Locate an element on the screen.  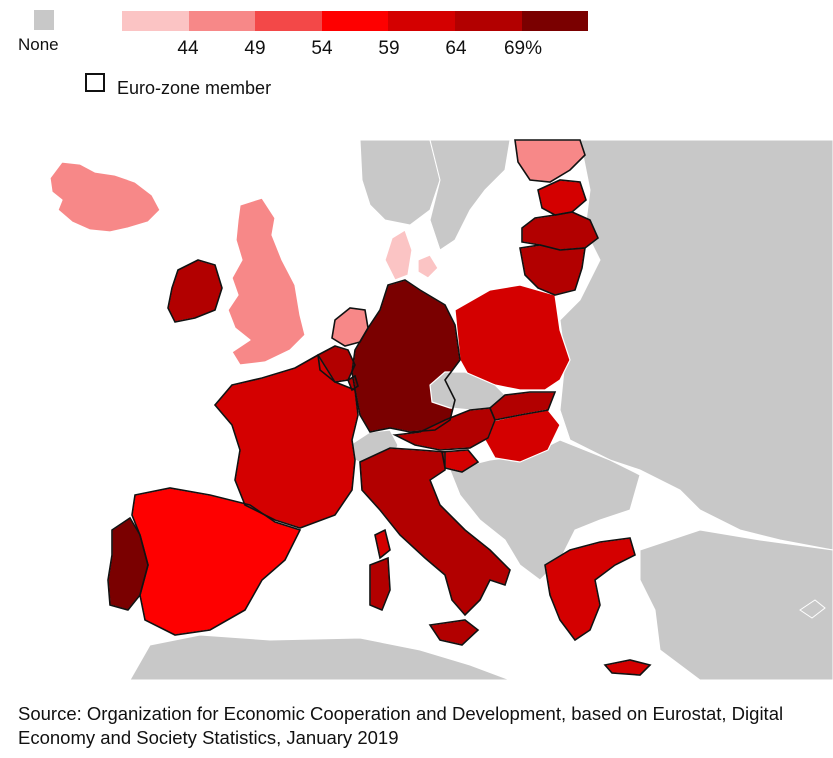
poland is located at coordinates (512, 337).